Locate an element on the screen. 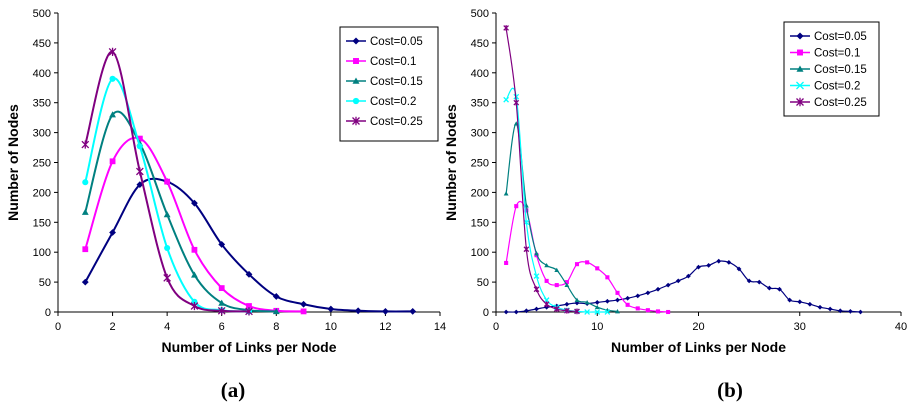  series-Cost=0.25 is located at coordinates (167, 181).